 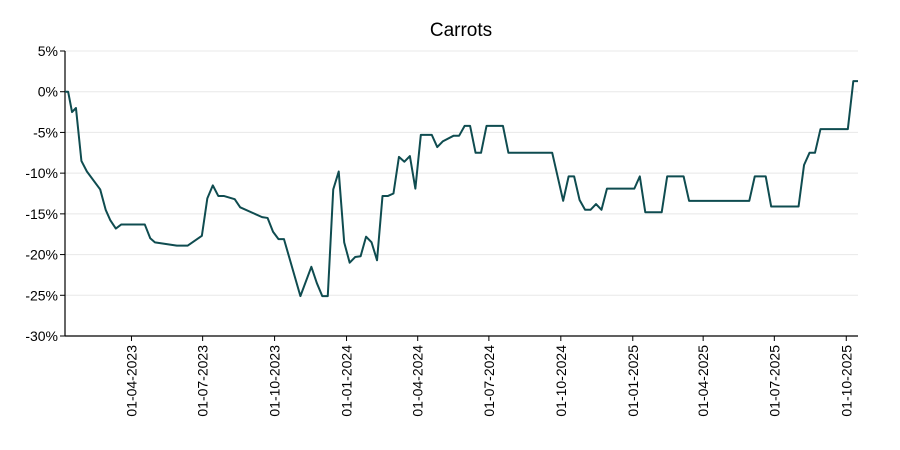 I want to click on y-tick-label: 0%, so click(x=48, y=92).